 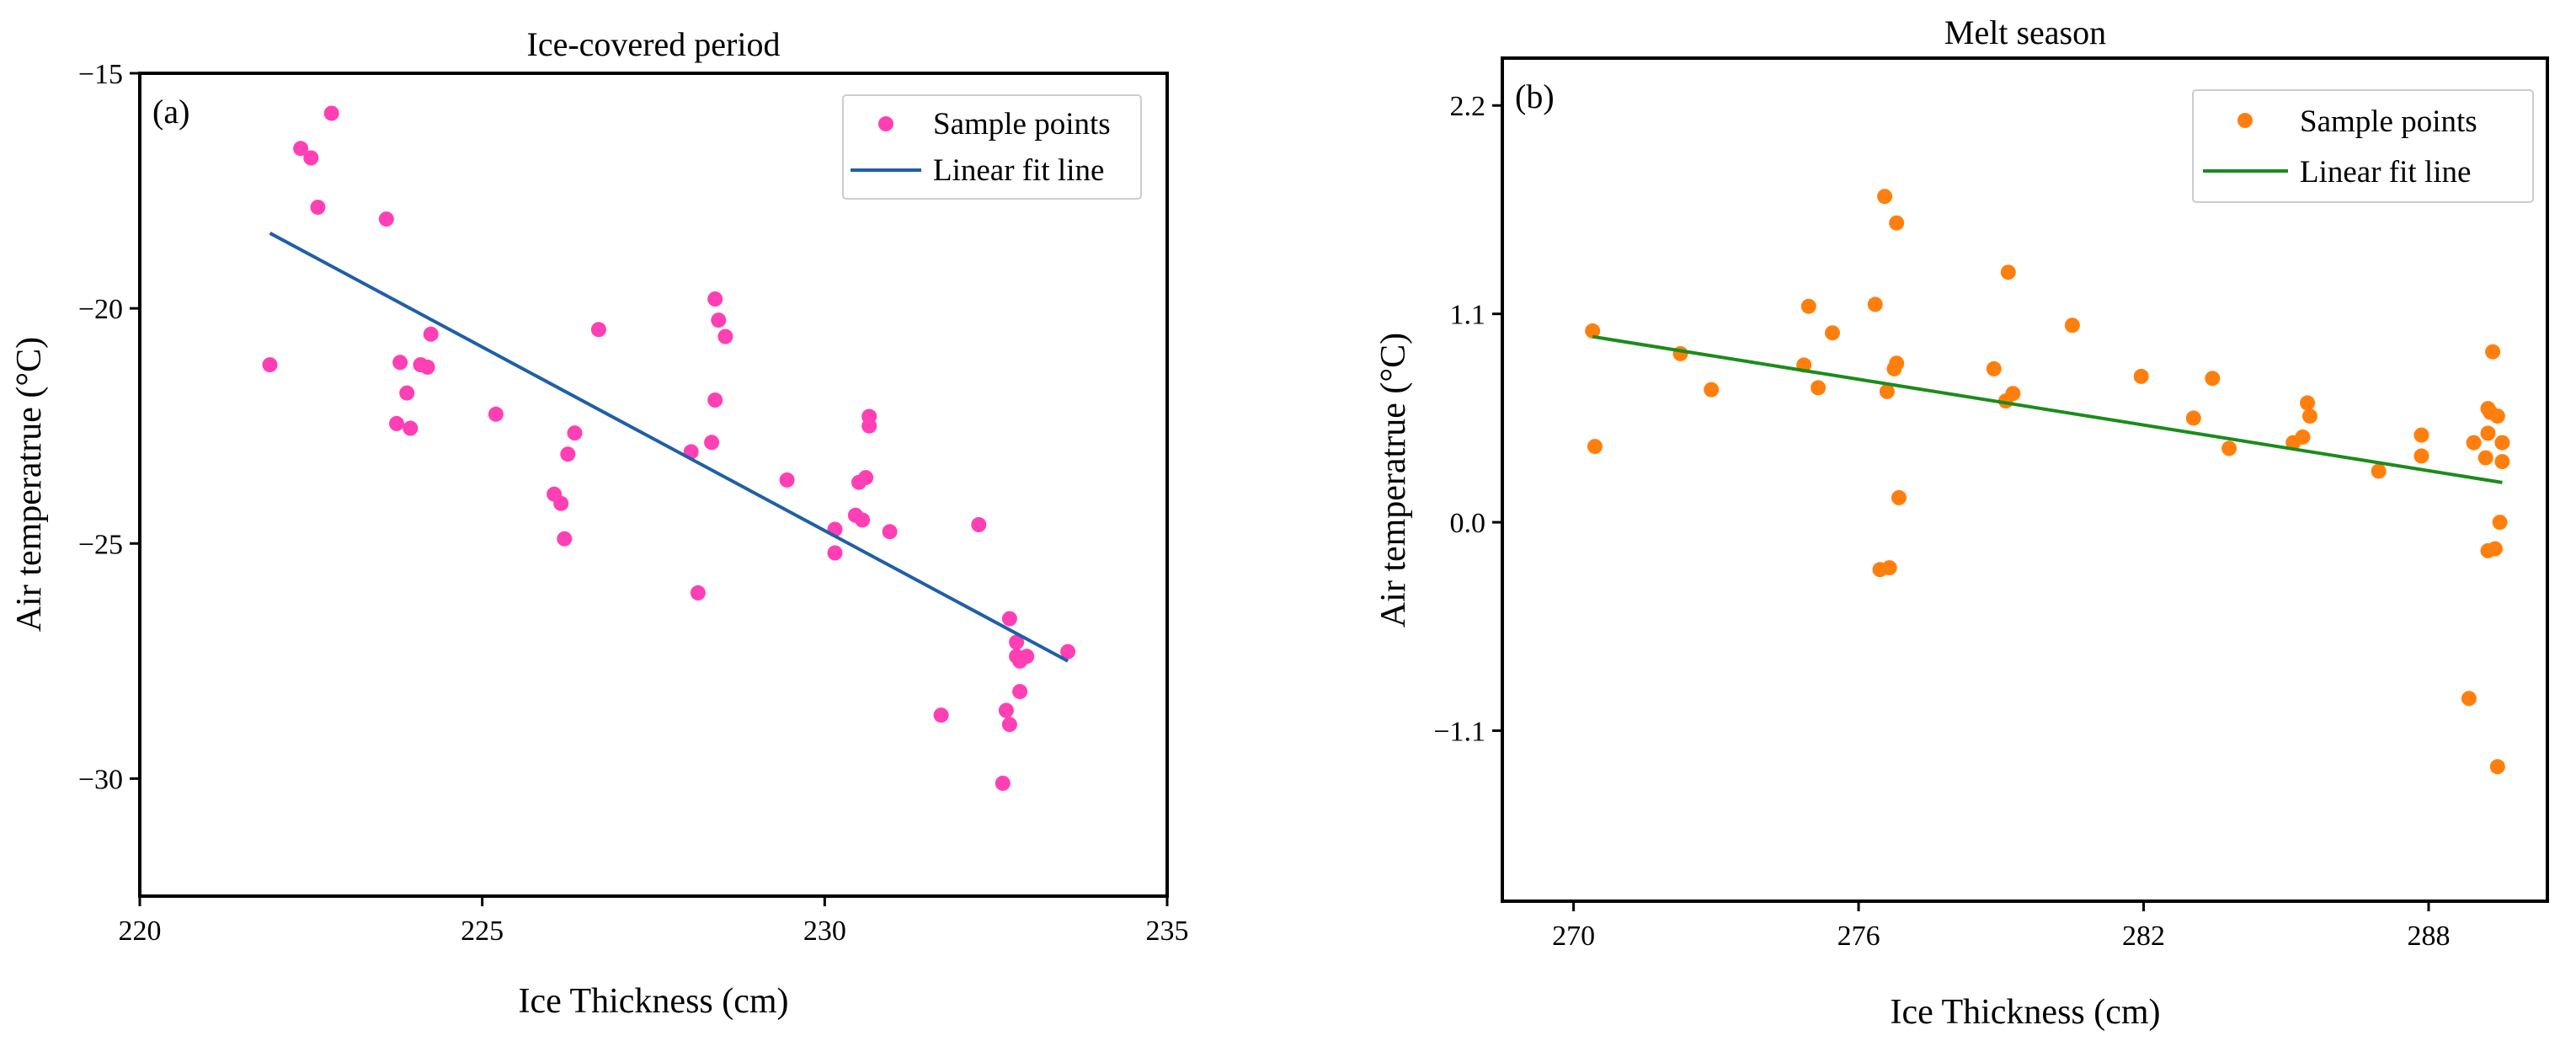 I want to click on chart-a-x-tick-label-0: 220, so click(x=140, y=931).